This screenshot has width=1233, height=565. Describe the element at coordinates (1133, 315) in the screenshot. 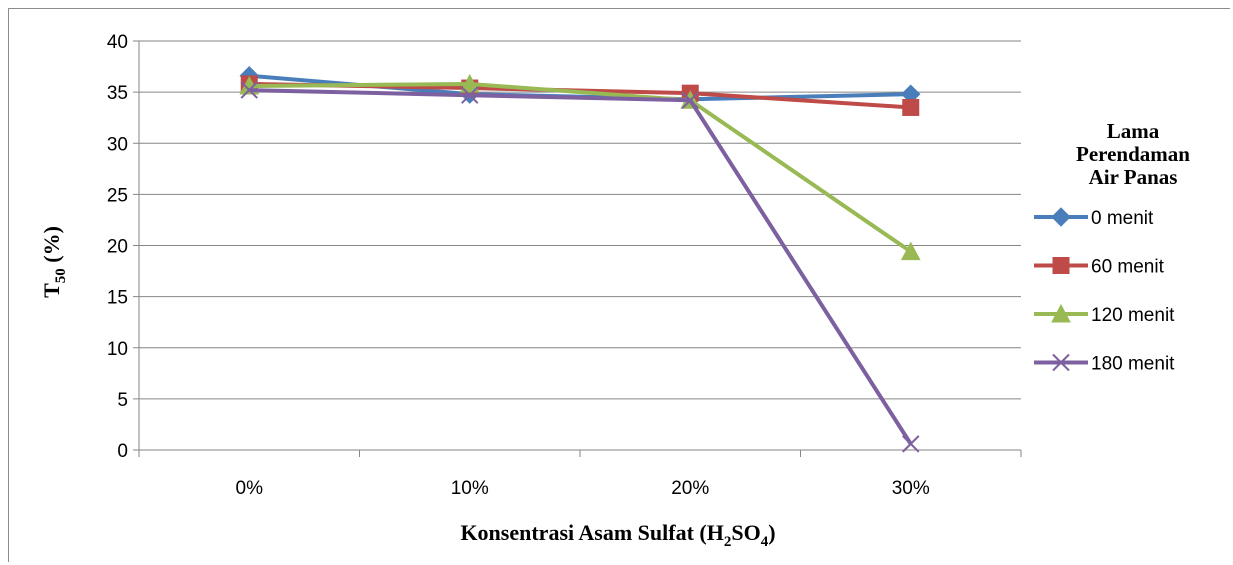

I see `legend-label: 120 menit` at that location.